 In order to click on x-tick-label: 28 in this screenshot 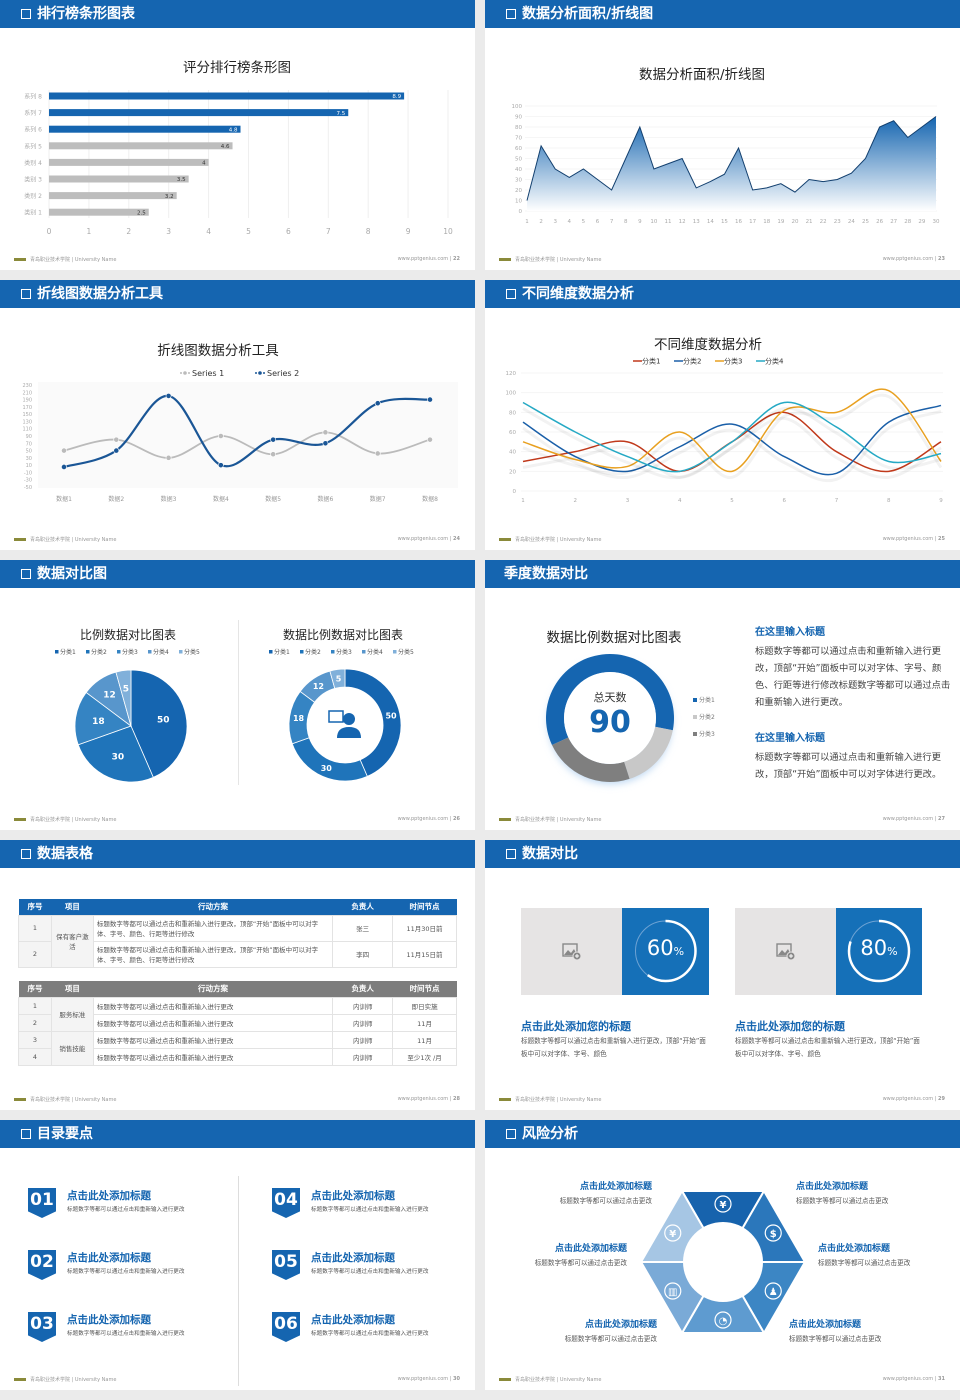, I will do `click(907, 222)`.